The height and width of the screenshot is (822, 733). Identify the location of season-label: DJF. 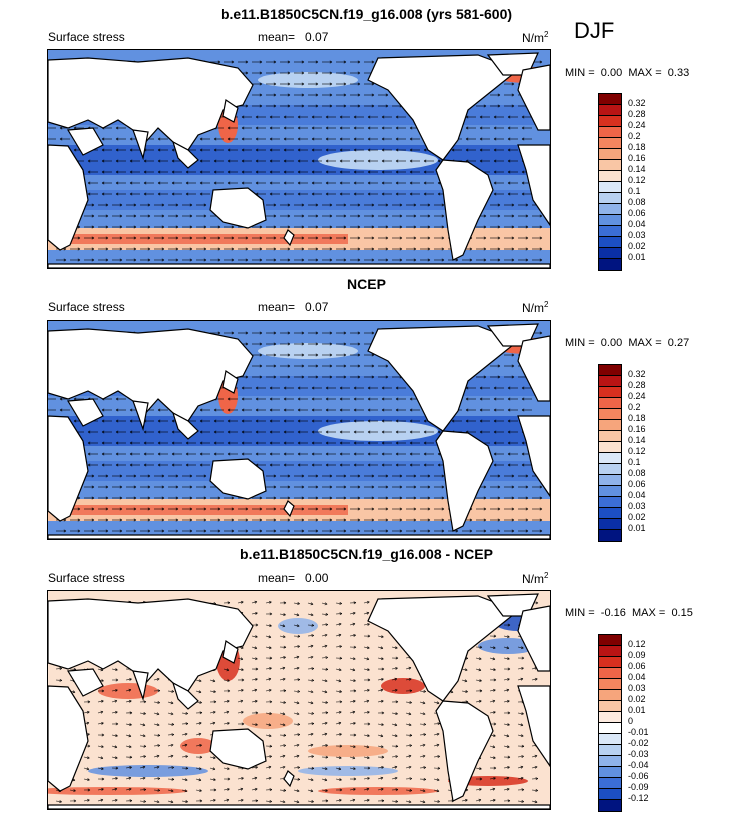
(594, 30).